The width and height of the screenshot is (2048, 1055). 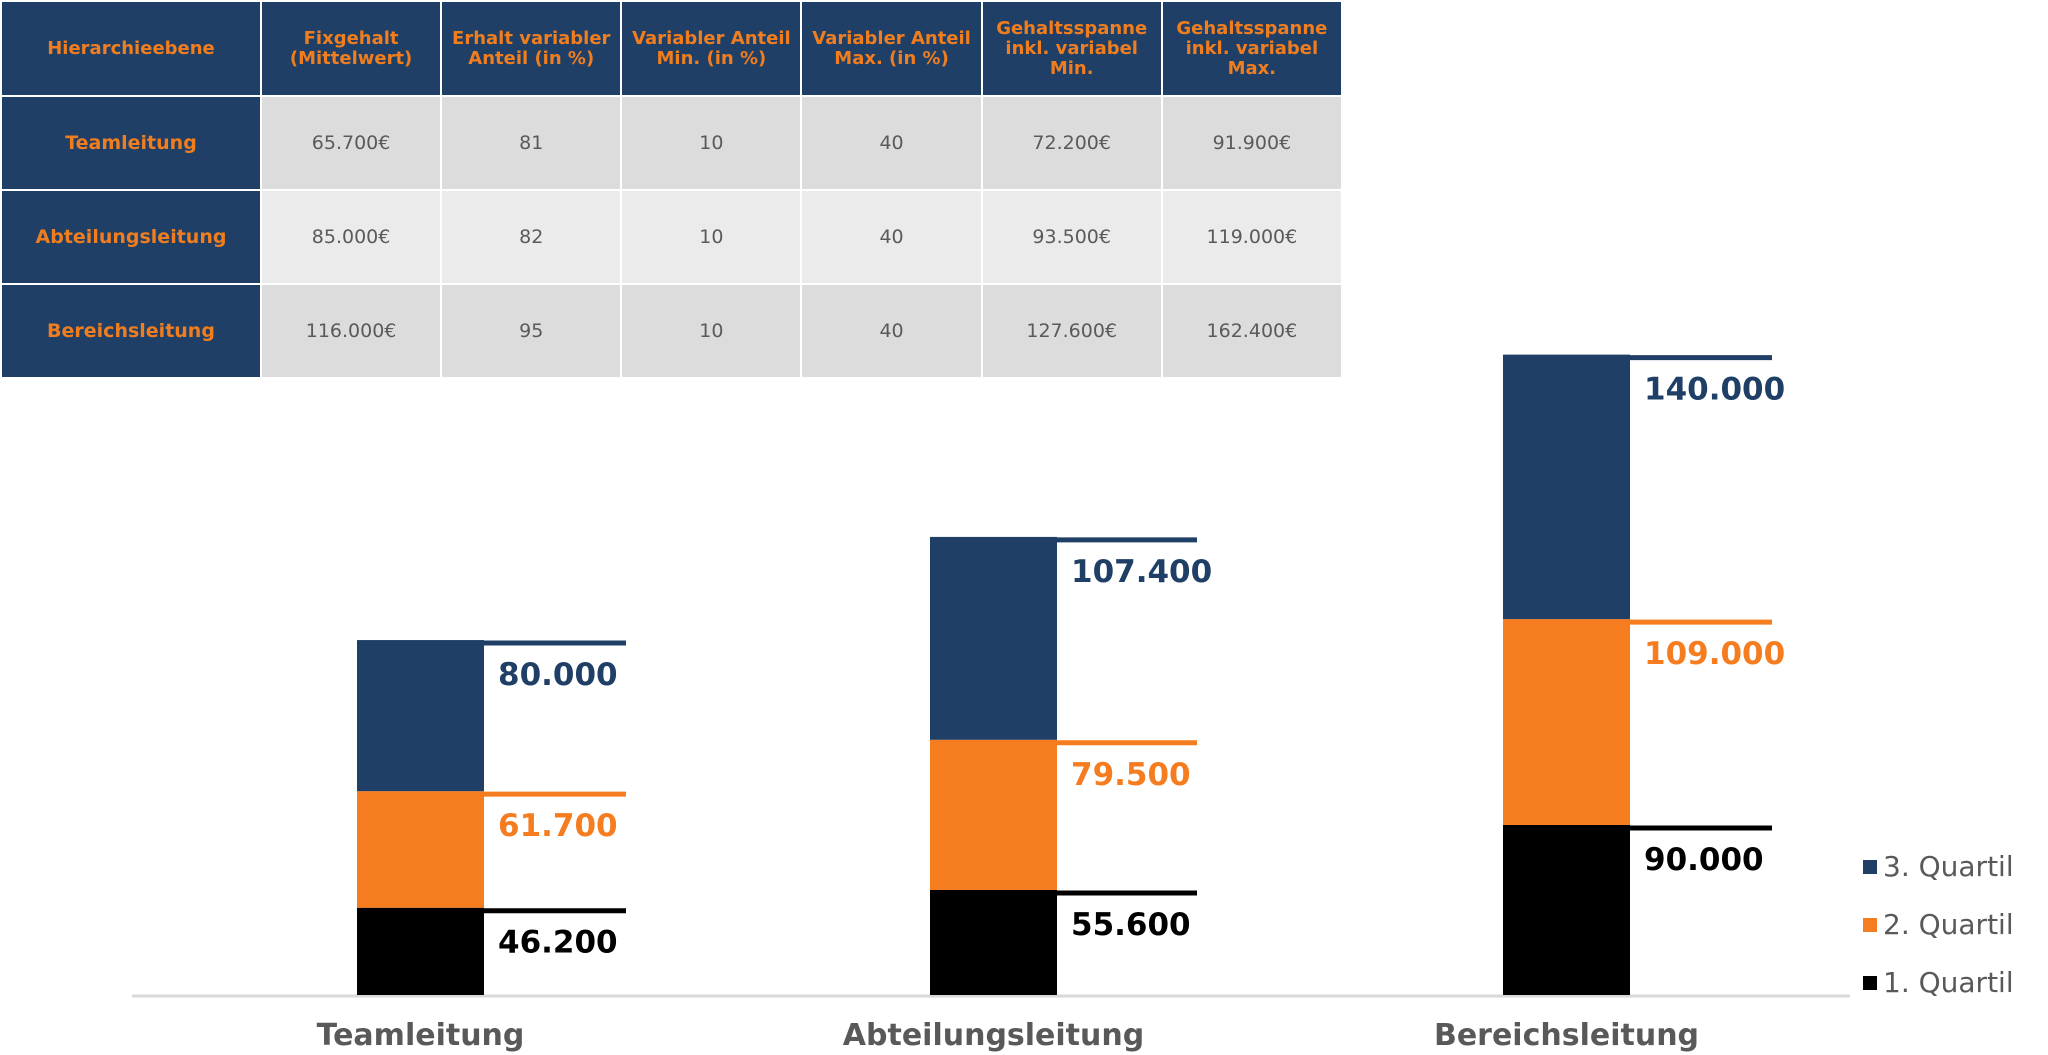 I want to click on data-label: 90.000, so click(x=1704, y=860).